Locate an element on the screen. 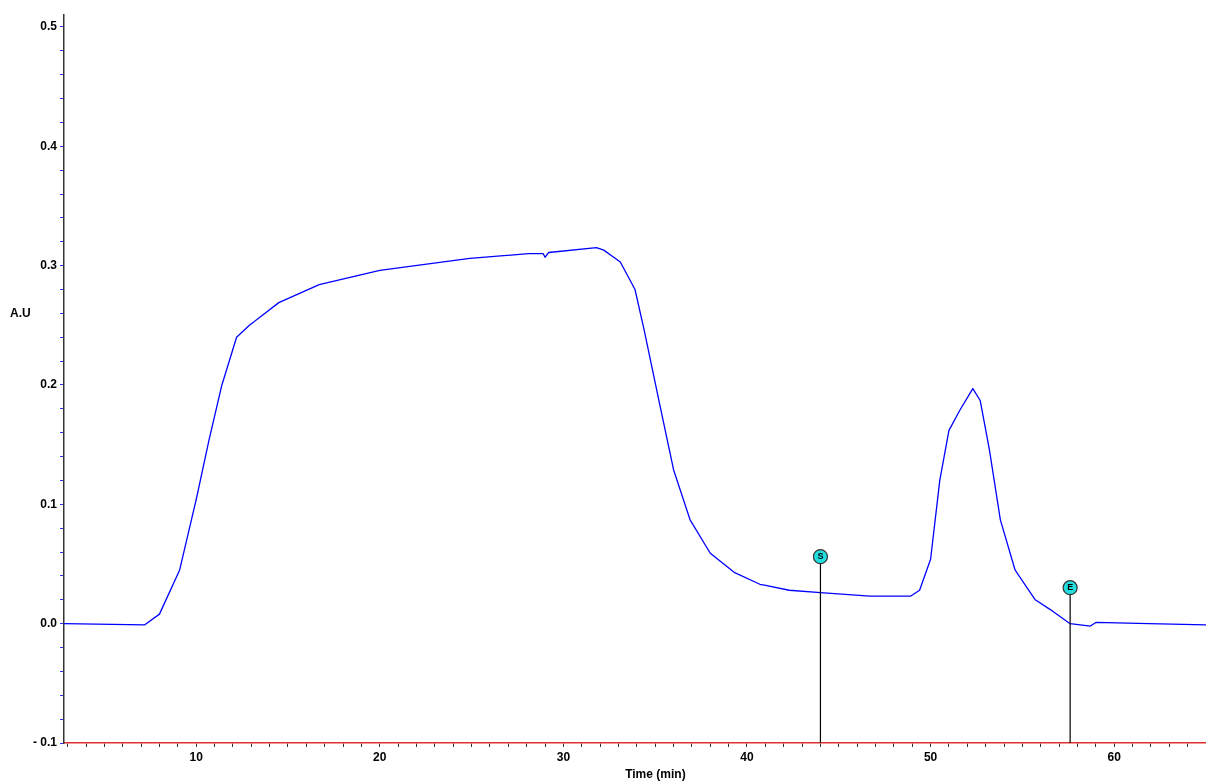 The width and height of the screenshot is (1206, 783). x-axis-title: Time (min) is located at coordinates (655, 774).